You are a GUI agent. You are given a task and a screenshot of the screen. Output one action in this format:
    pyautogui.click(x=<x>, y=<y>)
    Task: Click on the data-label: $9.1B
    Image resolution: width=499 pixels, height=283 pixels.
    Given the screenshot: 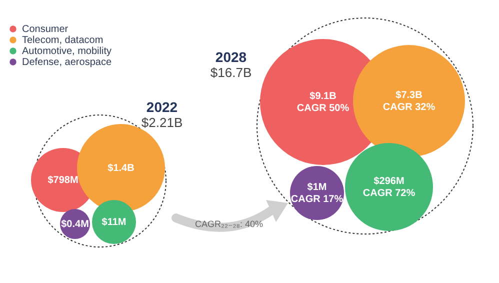 What is the action you would take?
    pyautogui.click(x=323, y=96)
    